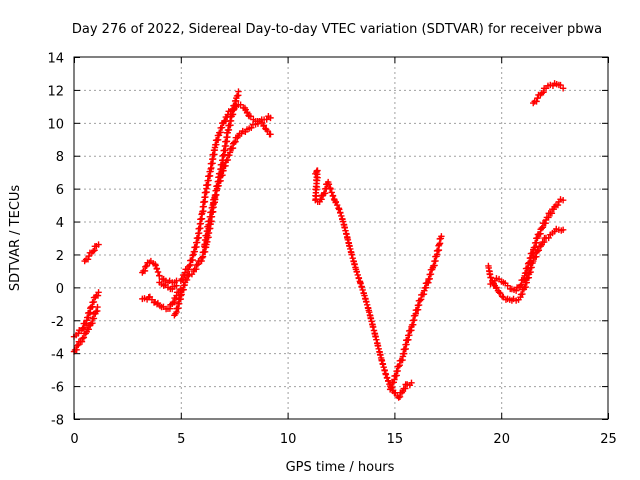 Image resolution: width=640 pixels, height=480 pixels. I want to click on x-axis-label: GPS time / hours, so click(340, 467).